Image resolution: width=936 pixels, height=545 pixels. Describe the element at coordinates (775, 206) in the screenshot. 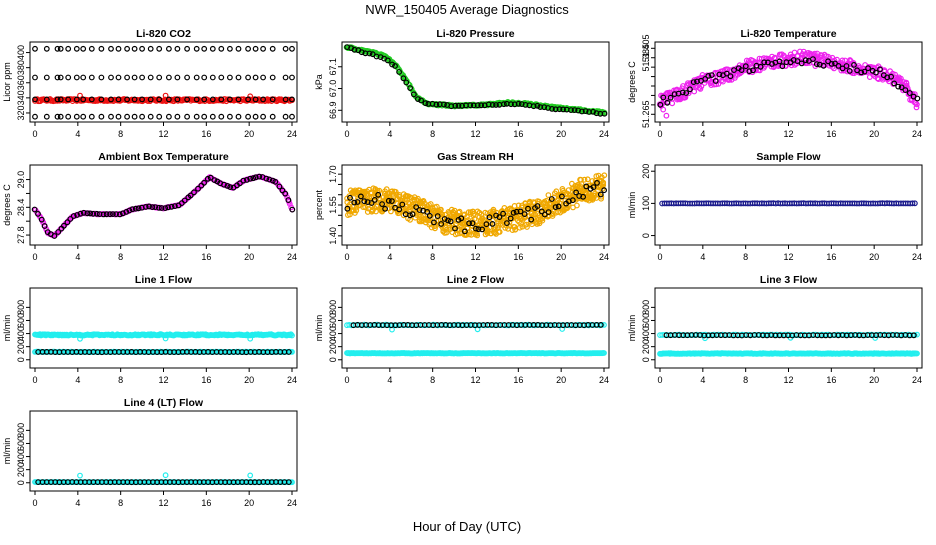

I see `panel-6: Sample Flow 0 4 8 12 16 20 24 0 100 200 ml/min` at that location.